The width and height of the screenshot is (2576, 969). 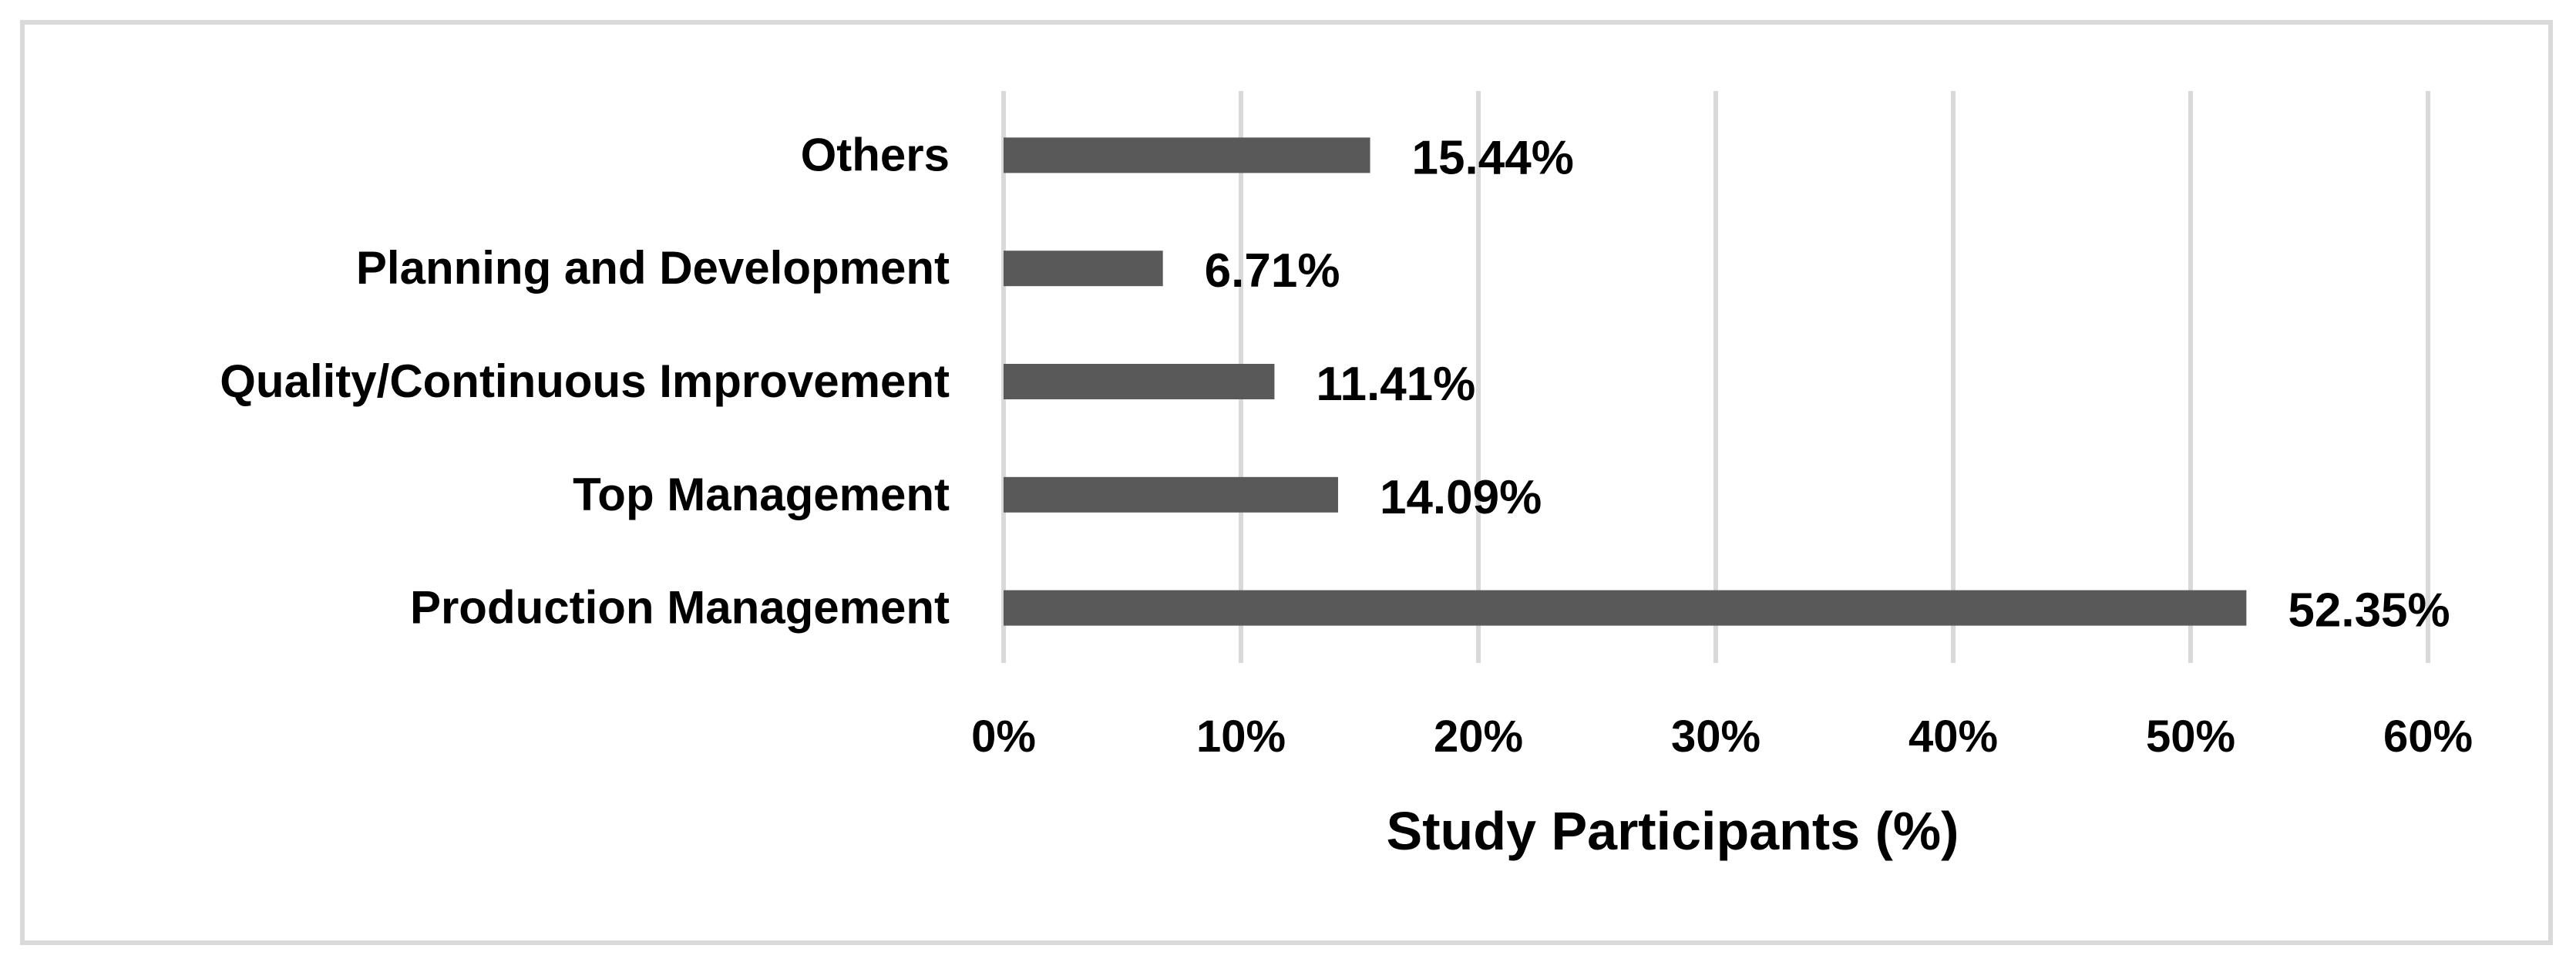 I want to click on x-tick-label-10: 10%, so click(x=1241, y=737).